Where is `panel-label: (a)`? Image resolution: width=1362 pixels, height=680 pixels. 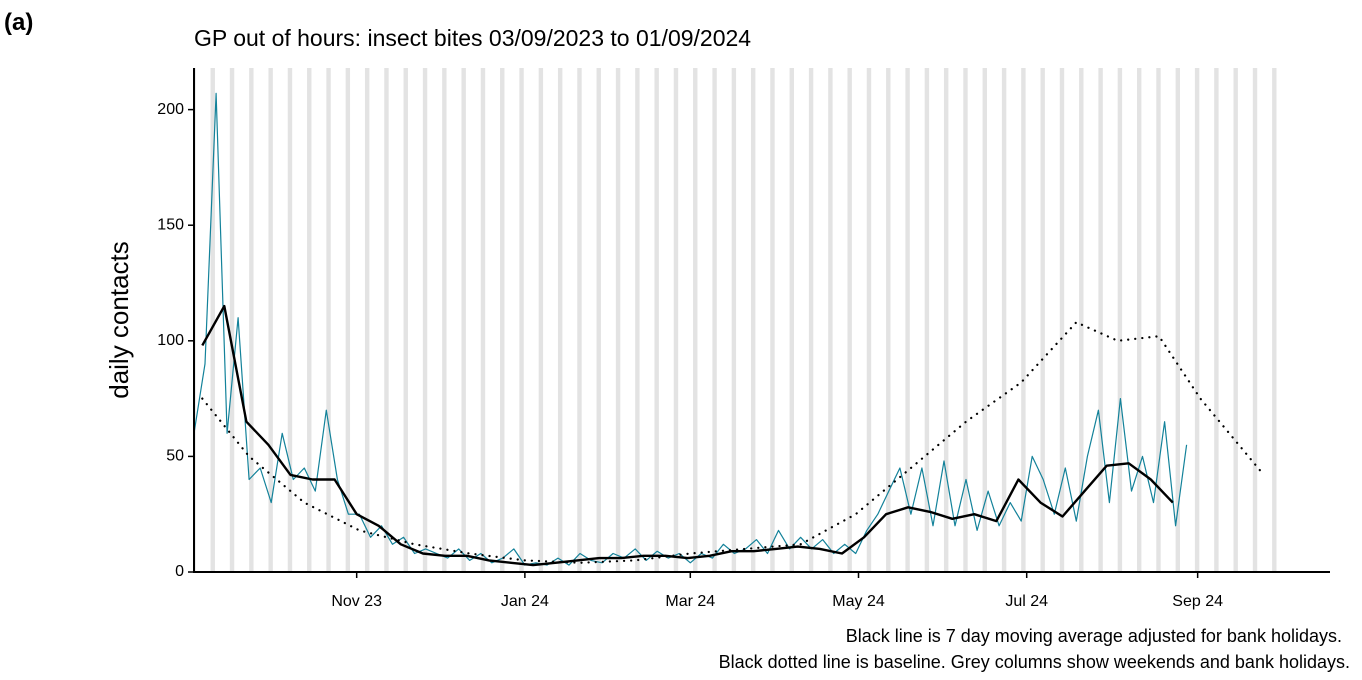
panel-label: (a) is located at coordinates (18, 22).